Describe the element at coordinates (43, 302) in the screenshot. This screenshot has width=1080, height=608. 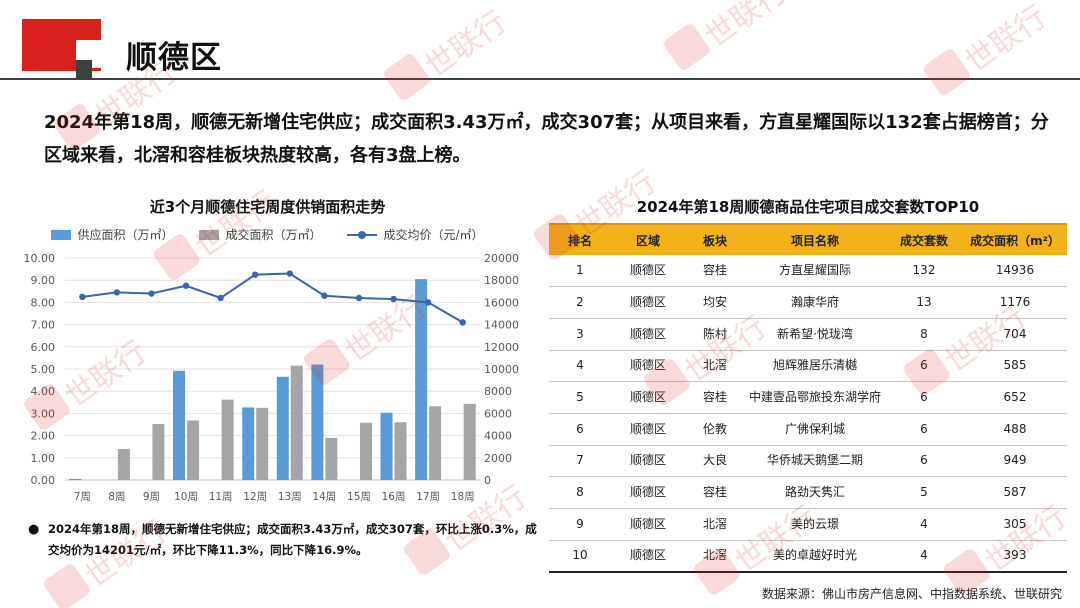
I see `y-left-tick-label: 8.00` at that location.